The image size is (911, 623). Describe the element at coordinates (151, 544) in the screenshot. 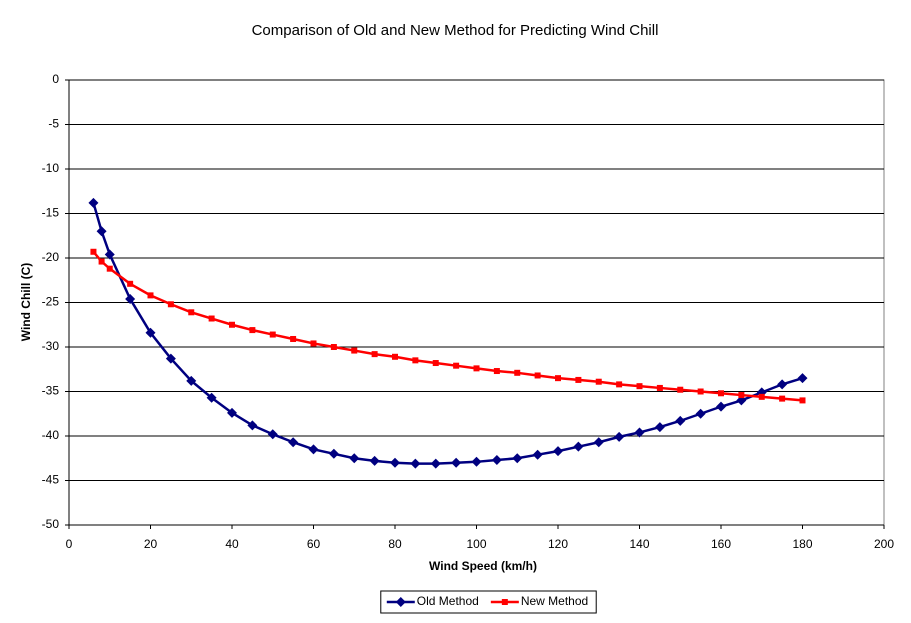

I see `x-tick-label: 20` at that location.